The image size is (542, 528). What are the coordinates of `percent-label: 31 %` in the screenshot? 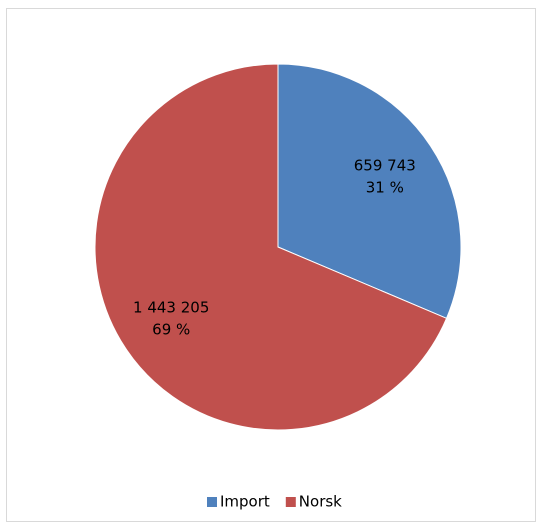 It's located at (385, 188).